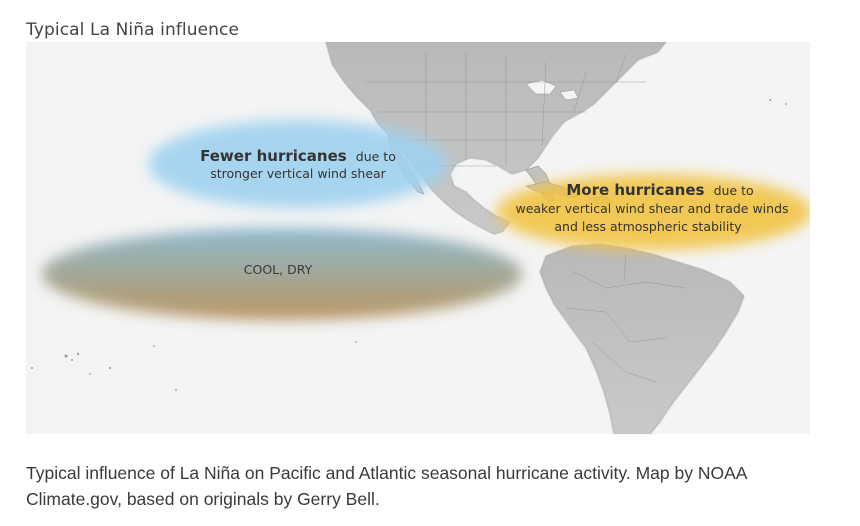  I want to click on svg-text:Fewer hurricanes due t: Fewer hurricanes due to, so click(298, 155).